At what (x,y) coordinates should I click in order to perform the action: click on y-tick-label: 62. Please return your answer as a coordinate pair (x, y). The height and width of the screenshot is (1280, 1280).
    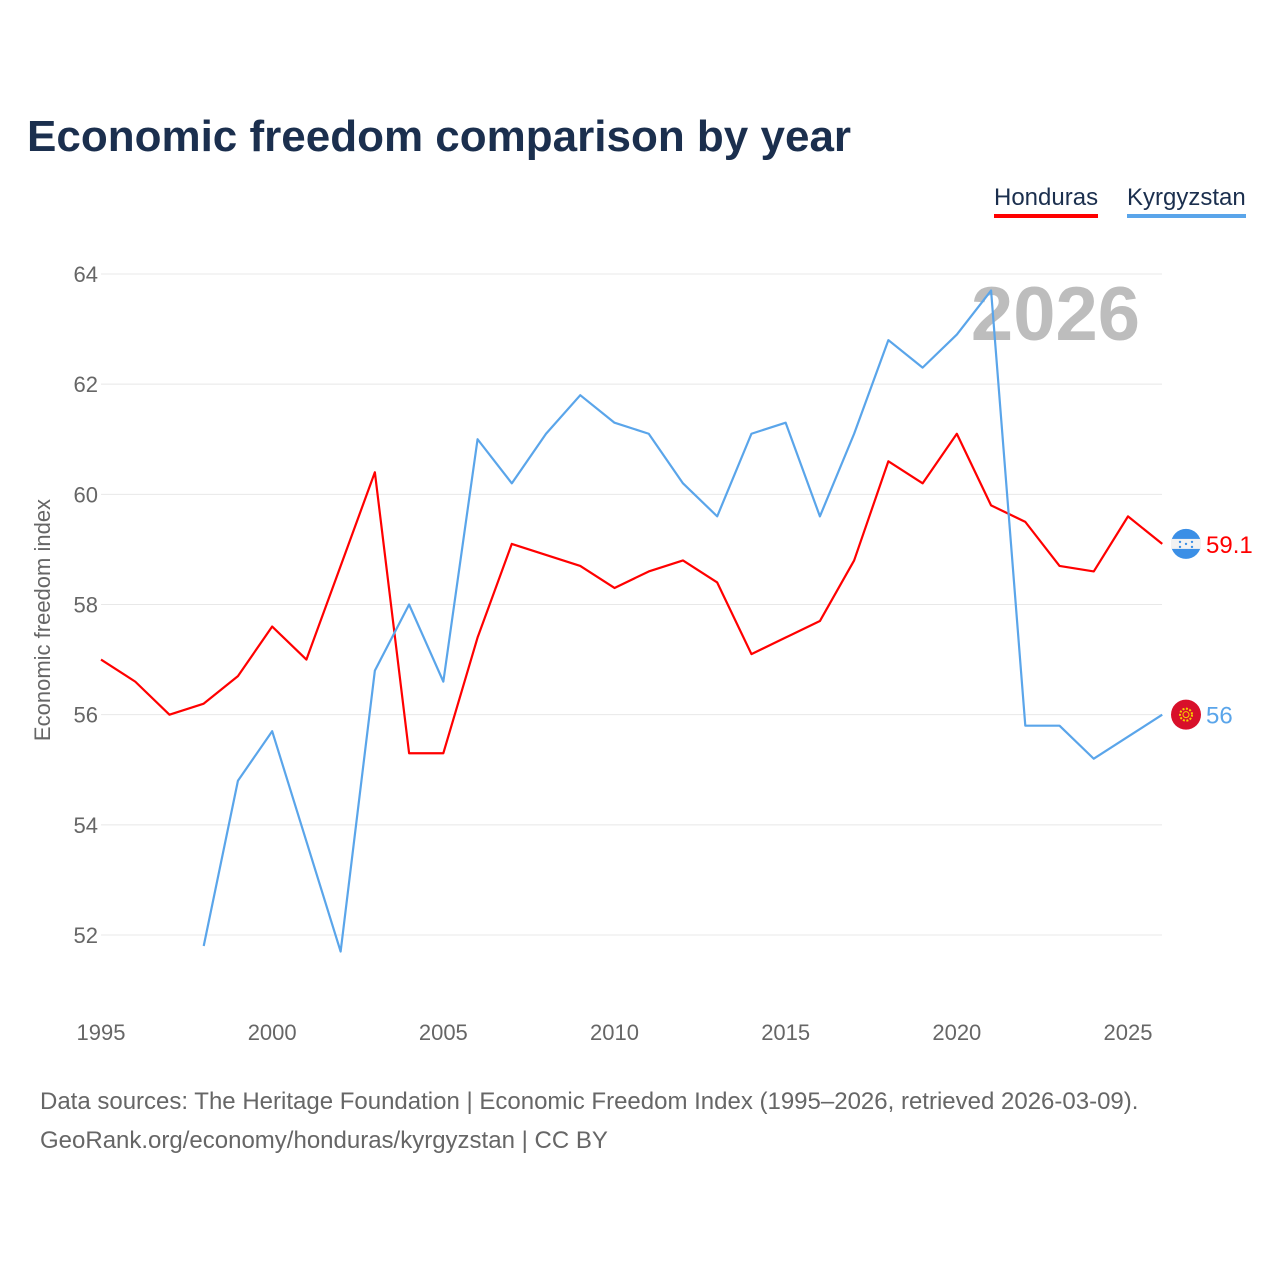
    Looking at the image, I should click on (86, 384).